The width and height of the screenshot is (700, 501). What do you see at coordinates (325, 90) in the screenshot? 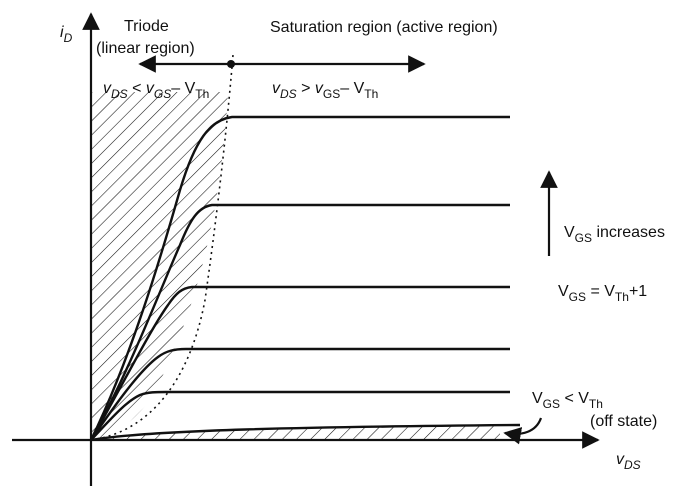
I see `saturation-condition: vDS > vGS– VTh` at bounding box center [325, 90].